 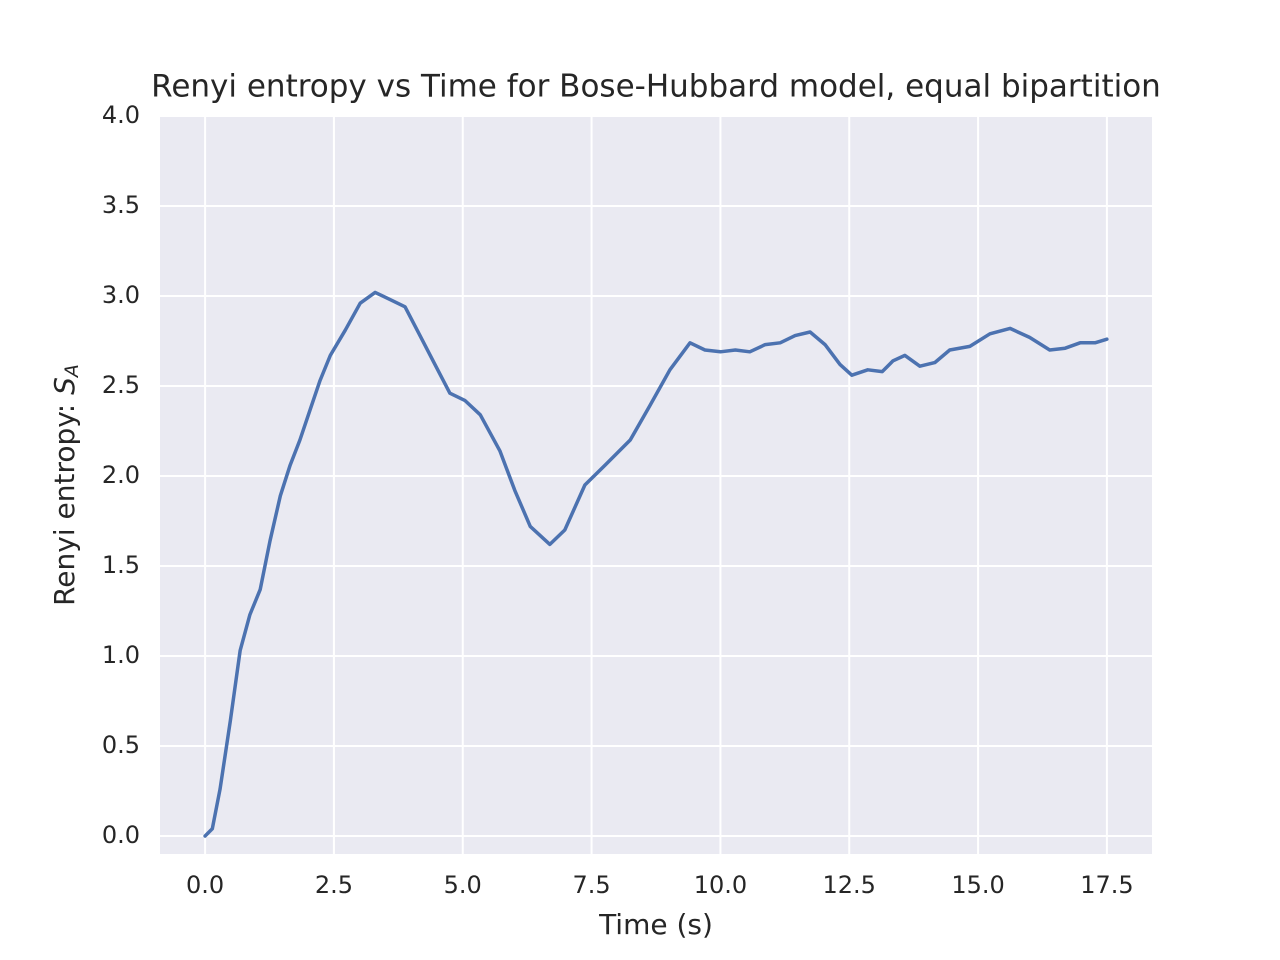 What do you see at coordinates (64, 386) in the screenshot?
I see `y-label-symbol: S` at bounding box center [64, 386].